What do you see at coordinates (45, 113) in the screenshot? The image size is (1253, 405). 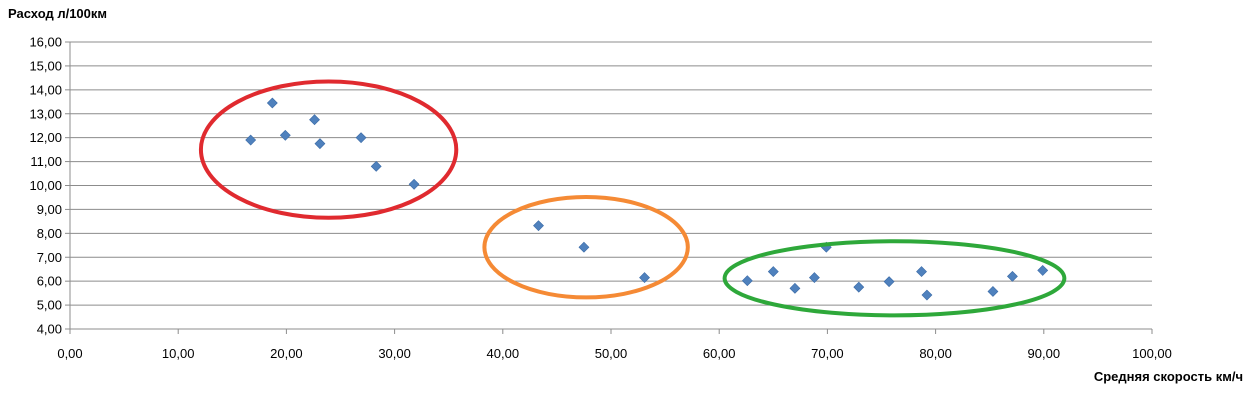 I see `y-tick-label: 13,00` at bounding box center [45, 113].